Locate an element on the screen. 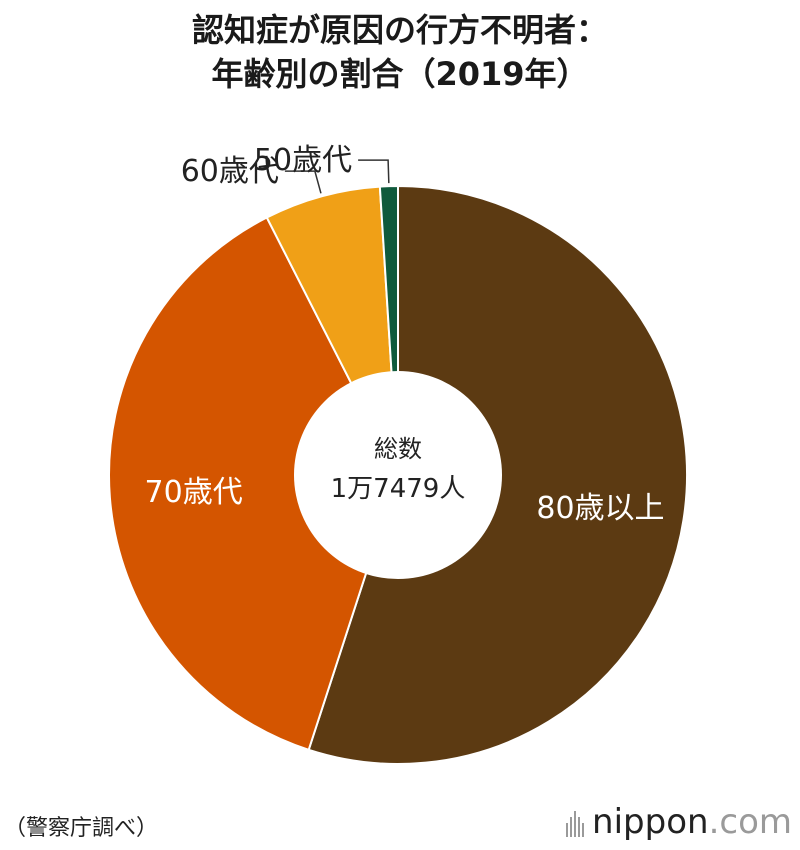 The width and height of the screenshot is (800, 850). center-label-line1: 総数 is located at coordinates (398, 449).